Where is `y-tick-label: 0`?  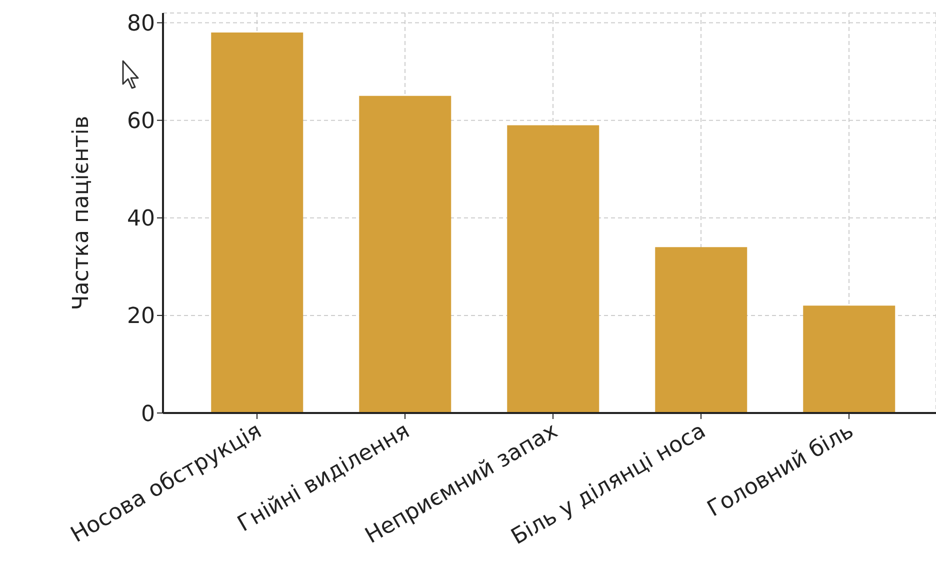 y-tick-label: 0 is located at coordinates (148, 414).